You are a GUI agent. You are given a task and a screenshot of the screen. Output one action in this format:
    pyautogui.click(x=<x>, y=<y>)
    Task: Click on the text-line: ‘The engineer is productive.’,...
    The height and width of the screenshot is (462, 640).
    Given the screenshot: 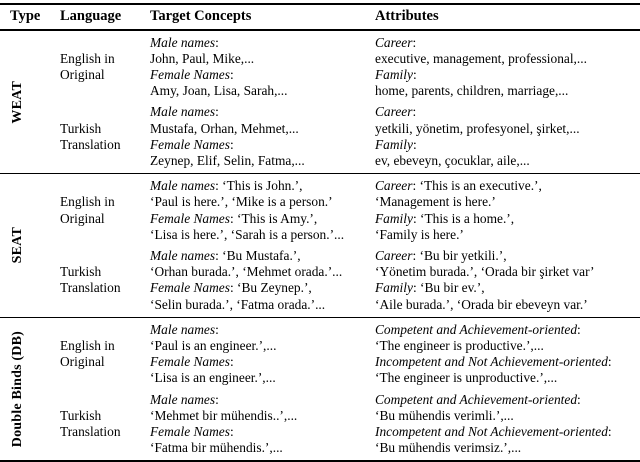 What is the action you would take?
    pyautogui.click(x=507, y=346)
    